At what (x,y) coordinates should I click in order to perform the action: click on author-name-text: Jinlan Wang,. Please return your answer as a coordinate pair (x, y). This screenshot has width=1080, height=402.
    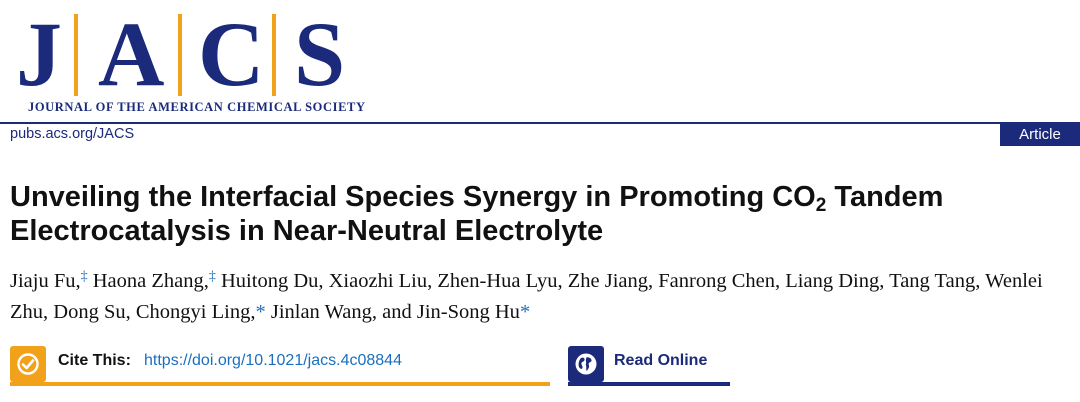
    Looking at the image, I should click on (323, 312).